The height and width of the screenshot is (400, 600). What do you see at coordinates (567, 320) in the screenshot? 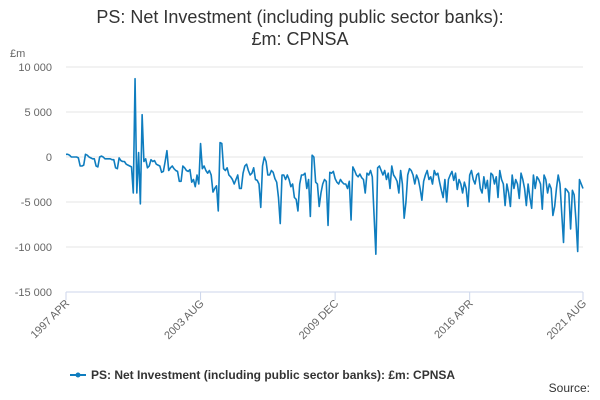
I see `x-tick-label: 2021 AUG` at bounding box center [567, 320].